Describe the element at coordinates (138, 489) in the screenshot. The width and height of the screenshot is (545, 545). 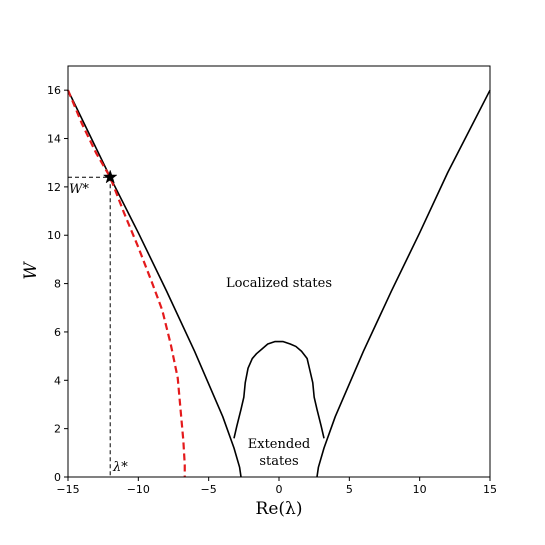
I see `x-tick-label: −10` at that location.